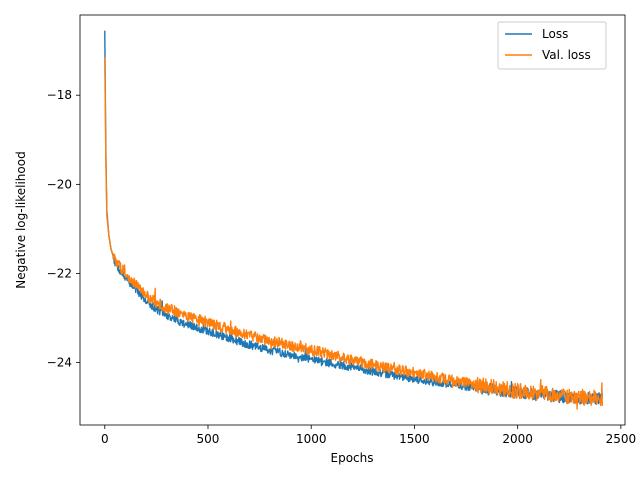  What do you see at coordinates (566, 55) in the screenshot?
I see `legend-label-val-loss: Val. loss` at bounding box center [566, 55].